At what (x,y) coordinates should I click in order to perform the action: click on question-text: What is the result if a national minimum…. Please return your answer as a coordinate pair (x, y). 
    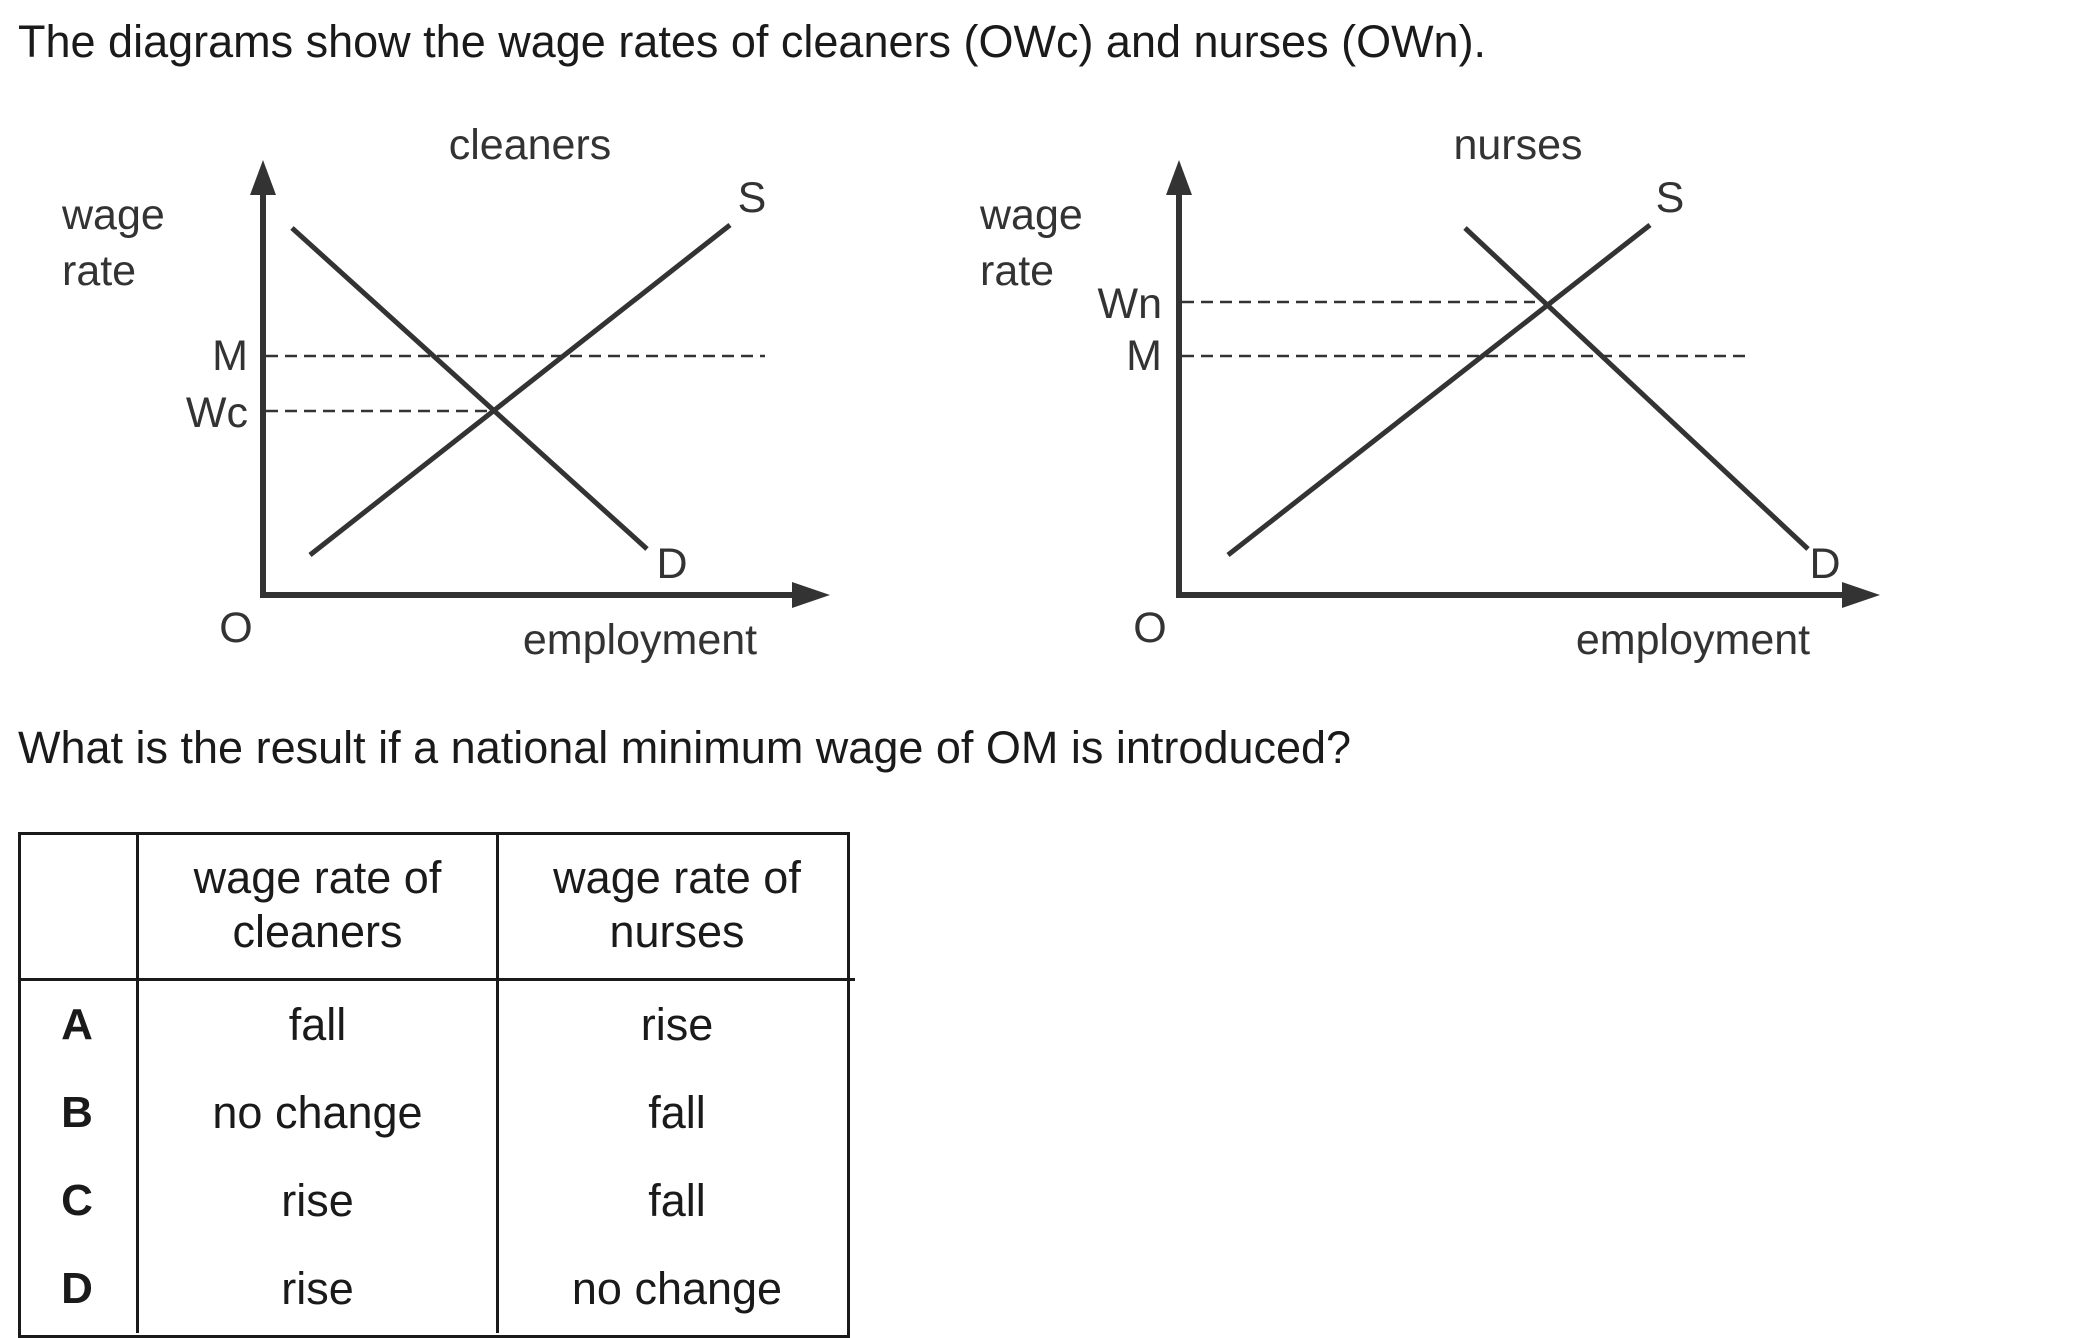
    Looking at the image, I should click on (685, 747).